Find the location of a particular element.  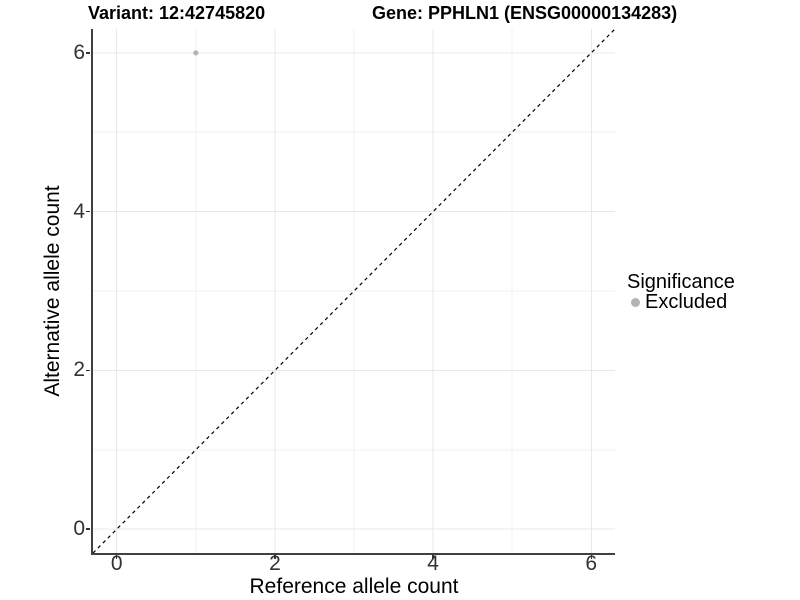

data-point is located at coordinates (196, 53).